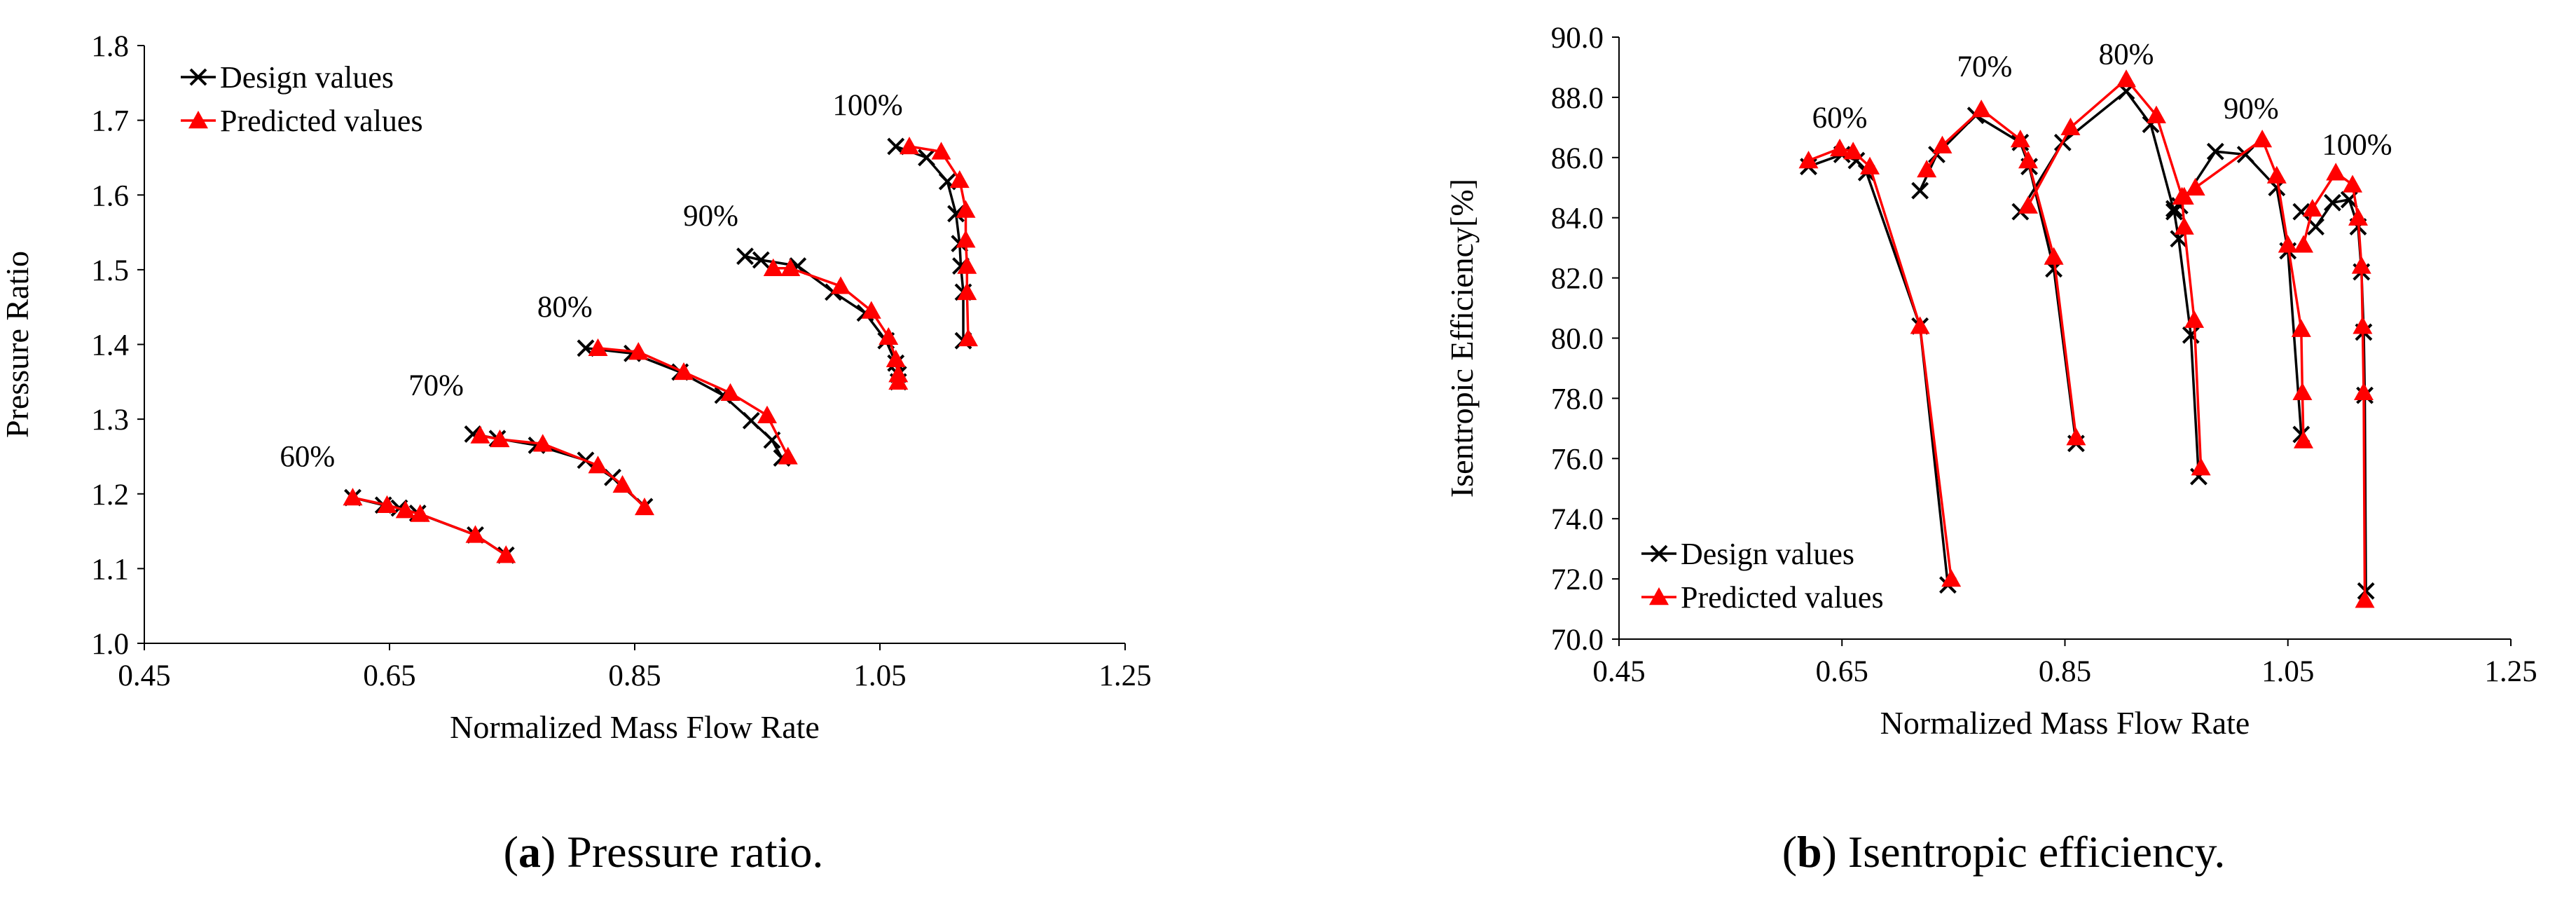  What do you see at coordinates (1577, 400) in the screenshot?
I see `y-tick-label: 78.0` at bounding box center [1577, 400].